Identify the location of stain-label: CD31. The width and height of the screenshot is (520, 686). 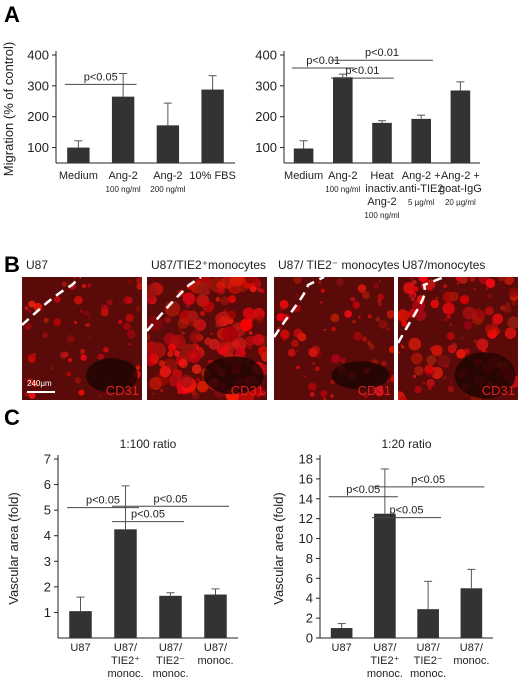
(247, 390).